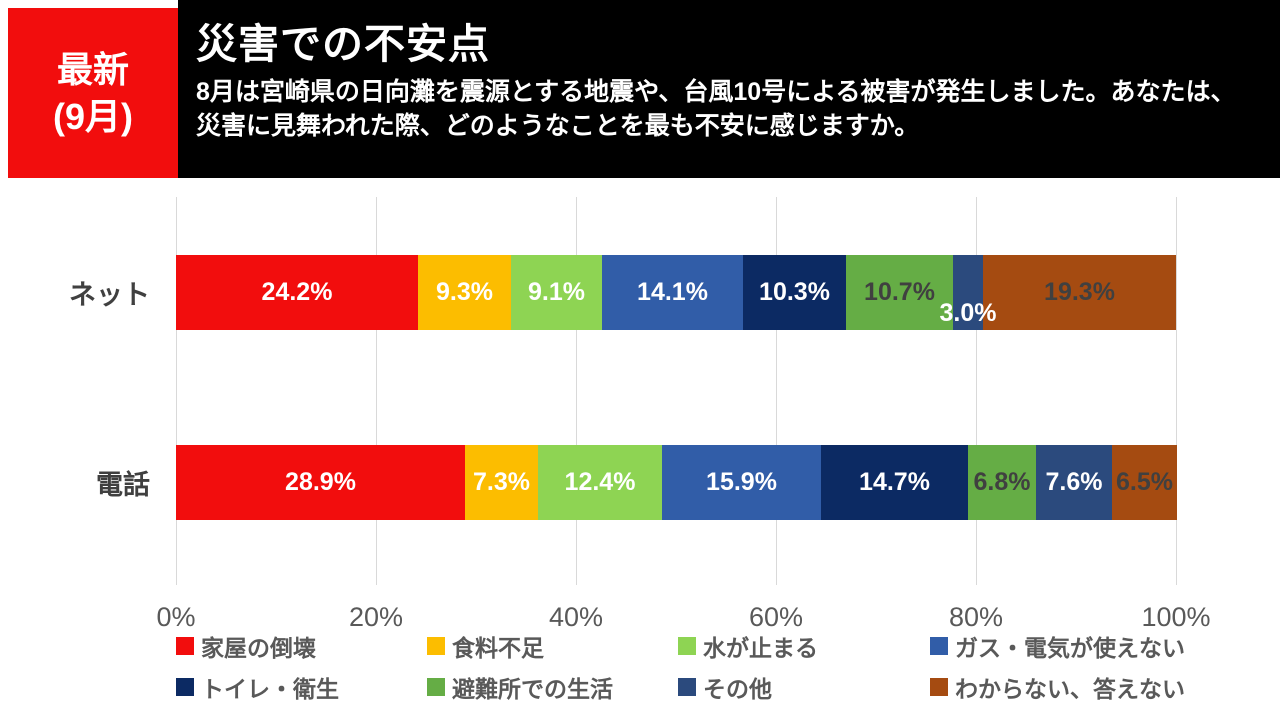 This screenshot has height=720, width=1280. I want to click on bar-value-label: 9.1%, so click(556, 292).